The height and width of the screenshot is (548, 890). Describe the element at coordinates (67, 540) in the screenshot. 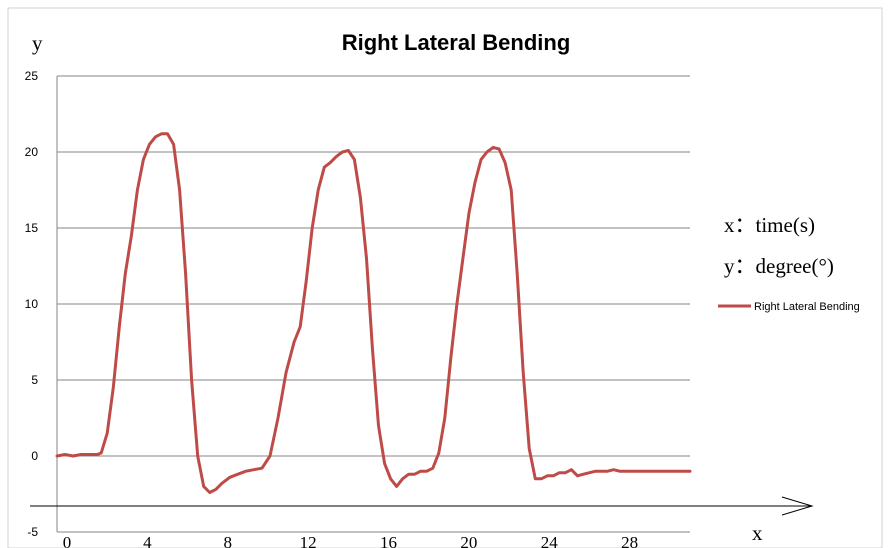

I see `x-tick-label: 0` at that location.